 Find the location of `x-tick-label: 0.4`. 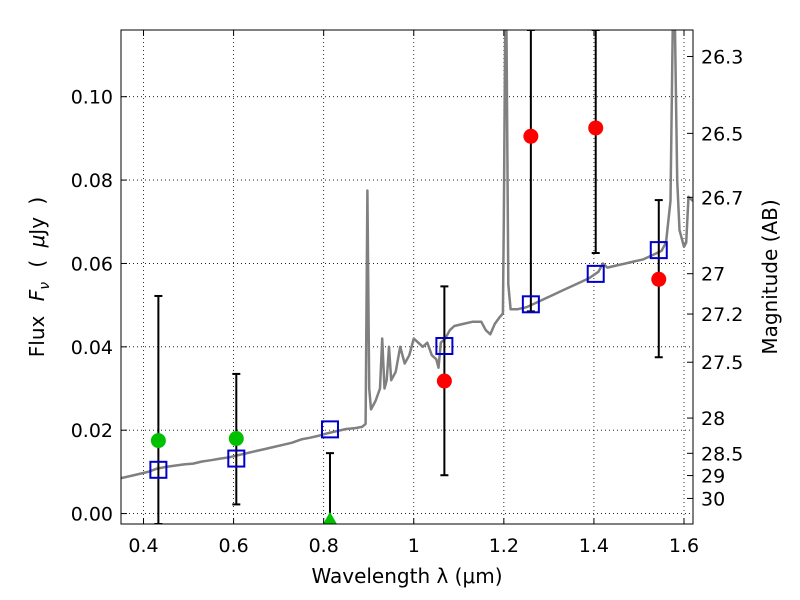

x-tick-label: 0.4 is located at coordinates (143, 546).